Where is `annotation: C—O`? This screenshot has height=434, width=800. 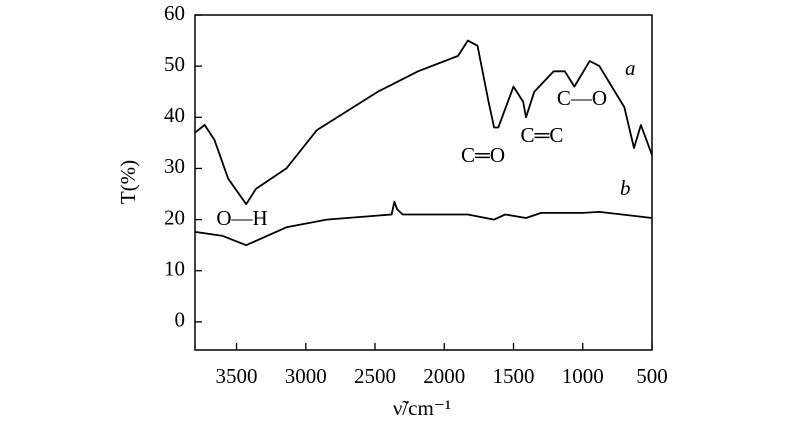
annotation: C—O is located at coordinates (582, 98).